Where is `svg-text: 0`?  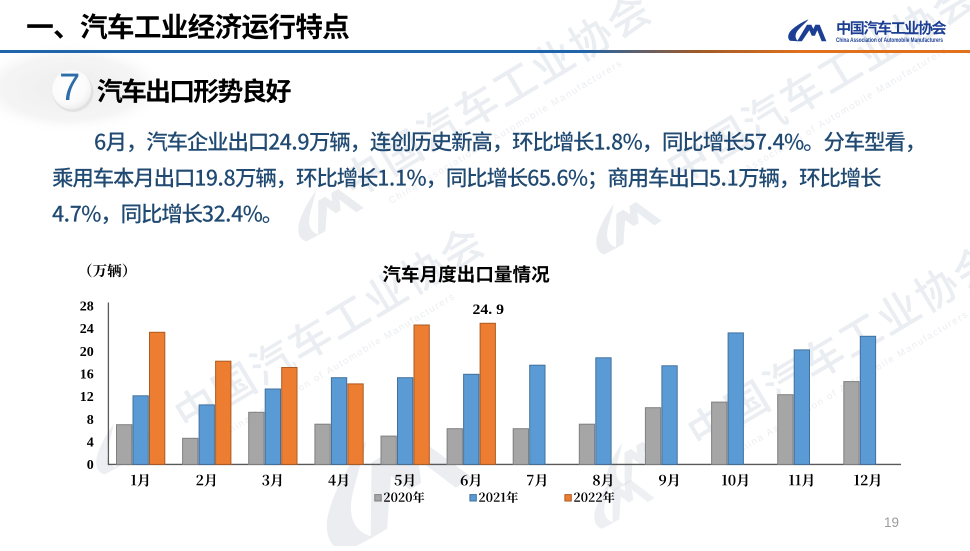 svg-text: 0 is located at coordinates (90, 465).